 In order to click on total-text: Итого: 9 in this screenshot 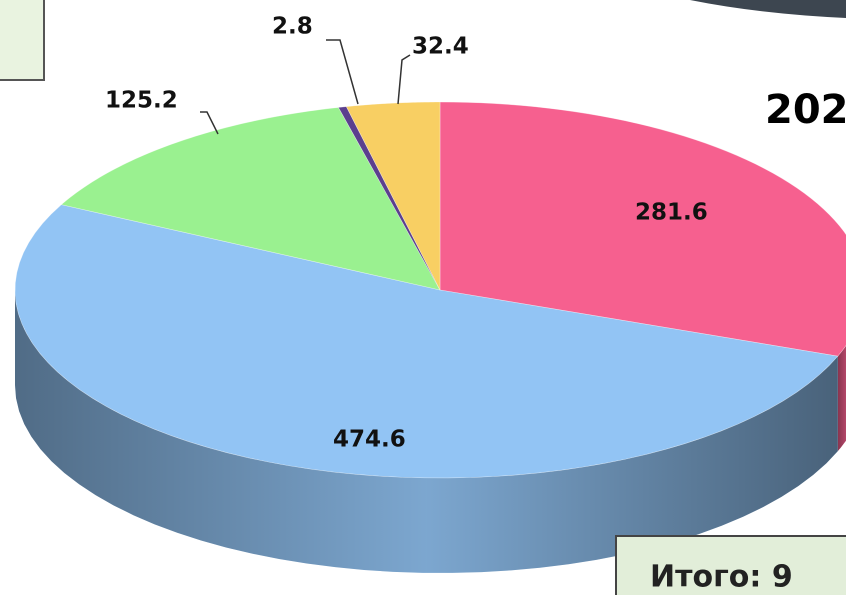, I will do `click(721, 577)`.